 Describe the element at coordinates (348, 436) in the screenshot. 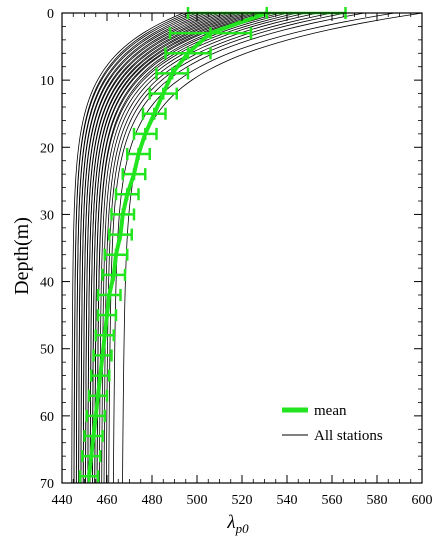

I see `legend-label-2: All stations` at that location.